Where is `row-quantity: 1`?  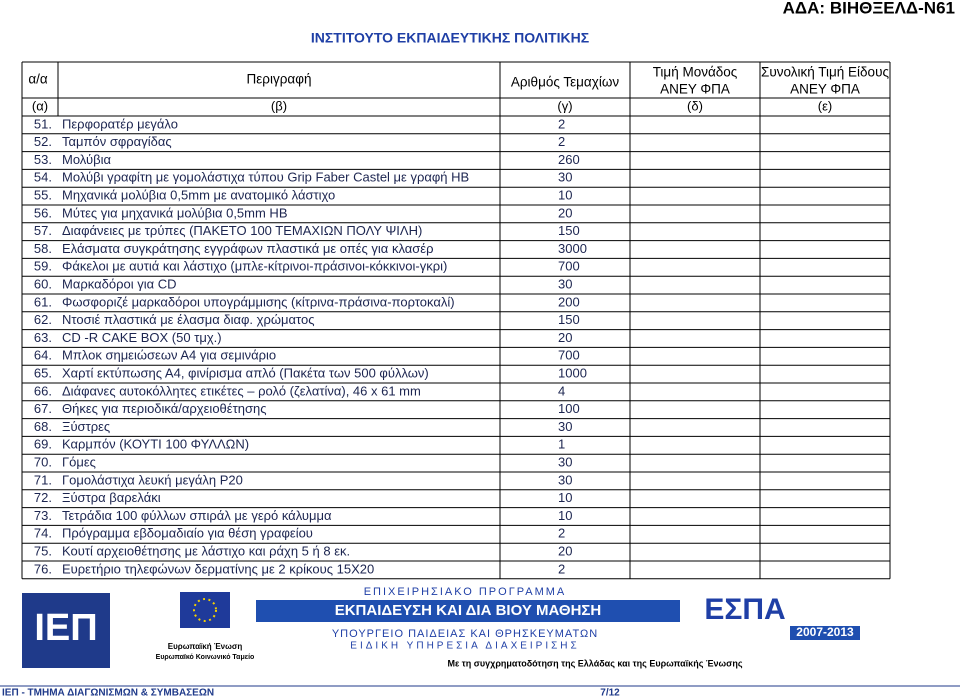
row-quantity: 1 is located at coordinates (561, 444).